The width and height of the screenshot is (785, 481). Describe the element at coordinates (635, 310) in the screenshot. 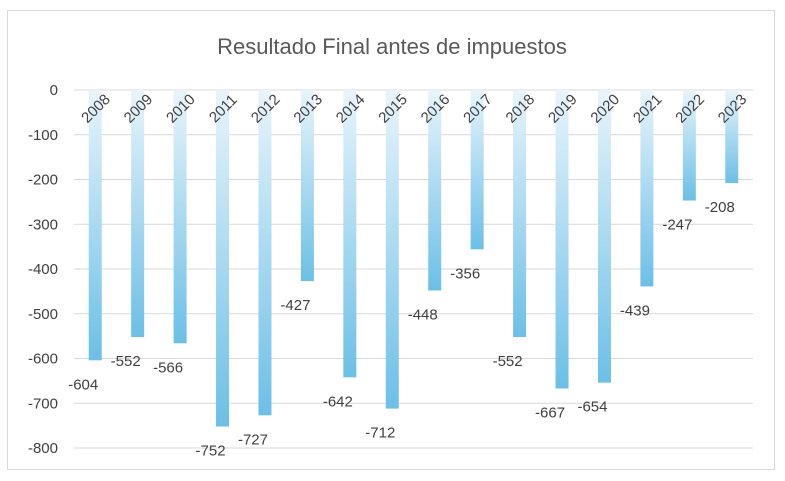

I see `data-label: -439` at that location.